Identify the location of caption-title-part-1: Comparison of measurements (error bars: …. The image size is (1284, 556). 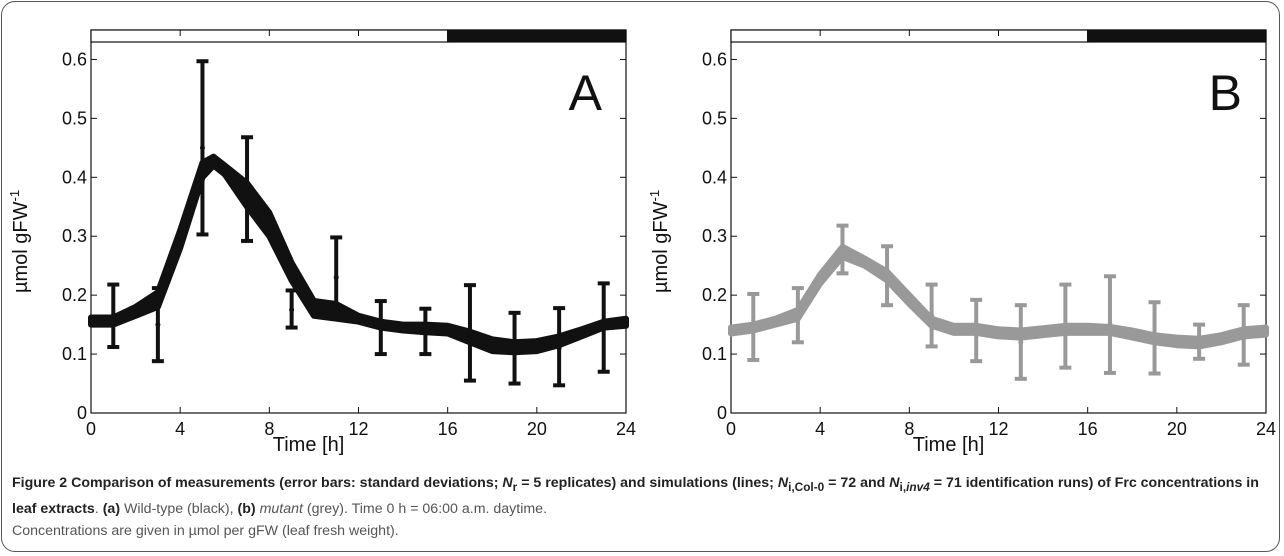
(285, 483).